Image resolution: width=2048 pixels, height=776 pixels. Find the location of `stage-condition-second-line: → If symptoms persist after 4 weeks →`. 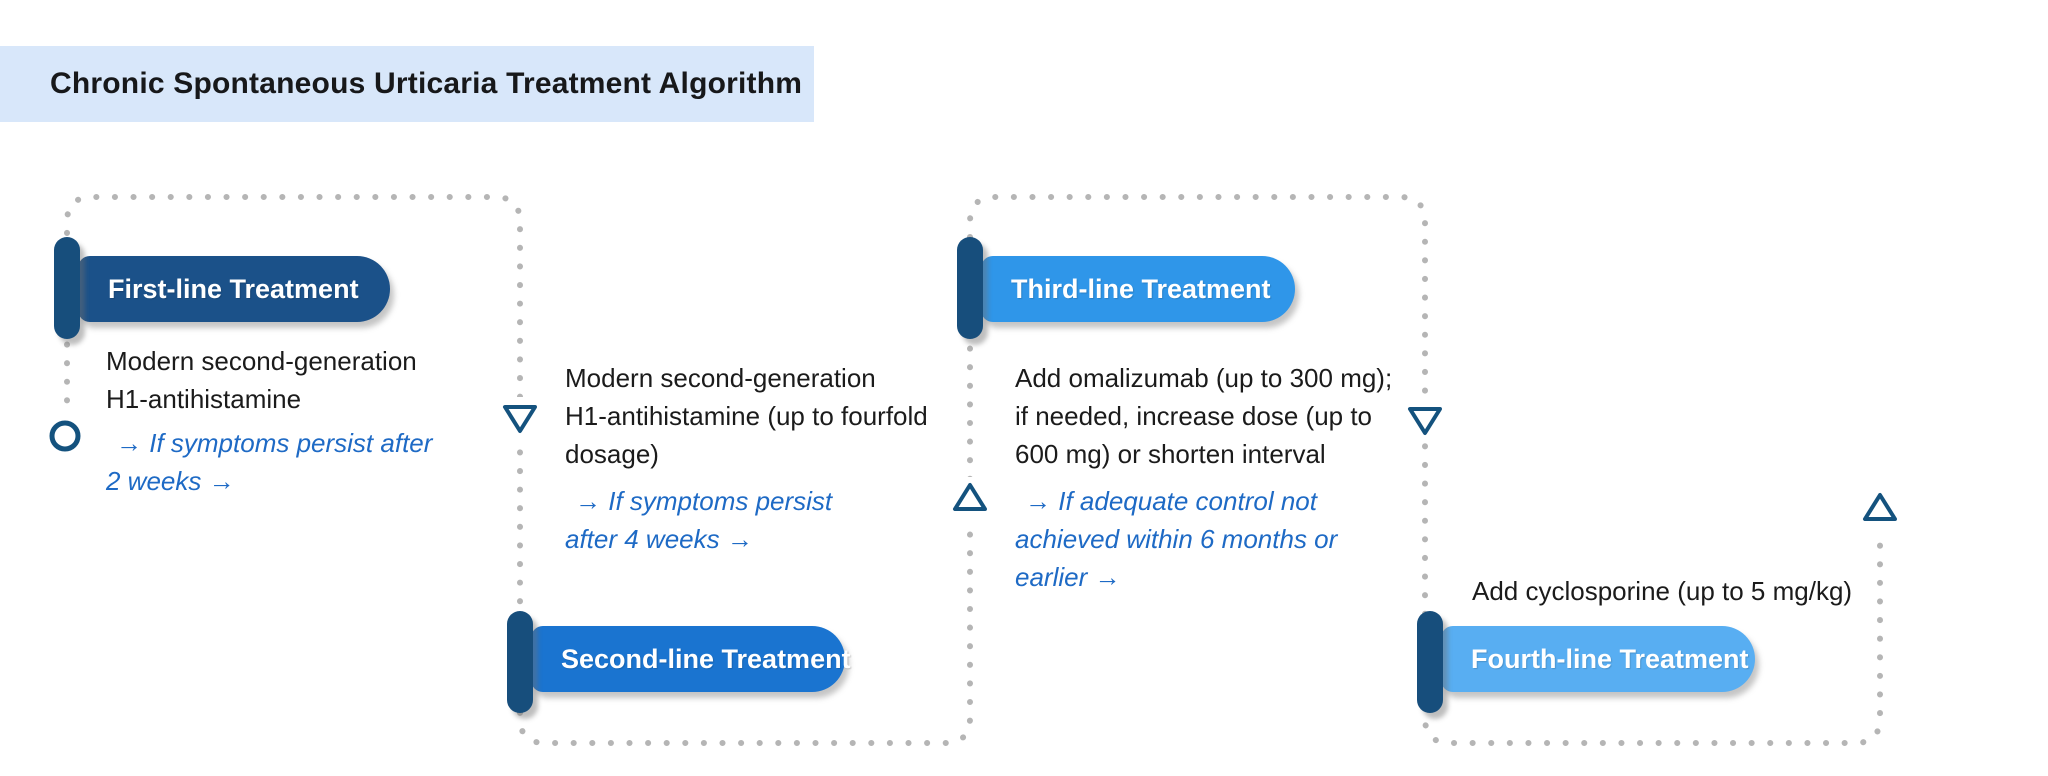

stage-condition-second-line: → If symptoms persist after 4 weeks → is located at coordinates (699, 520).